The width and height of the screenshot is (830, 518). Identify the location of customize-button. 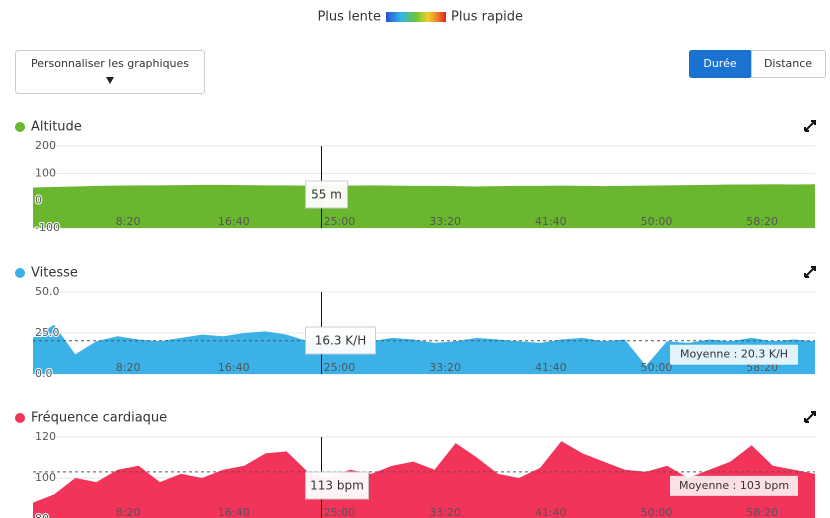
(110, 72).